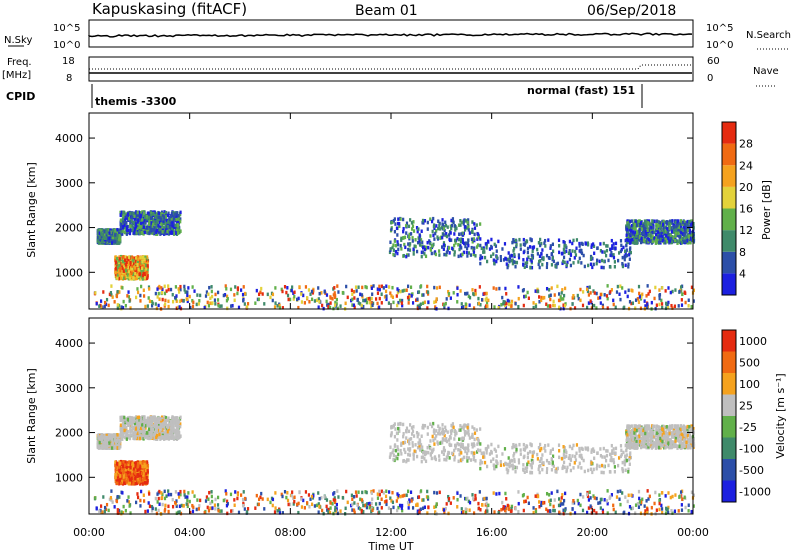 The height and width of the screenshot is (554, 800). Describe the element at coordinates (69, 272) in the screenshot. I see `power-ytick-label-0: 1000` at that location.